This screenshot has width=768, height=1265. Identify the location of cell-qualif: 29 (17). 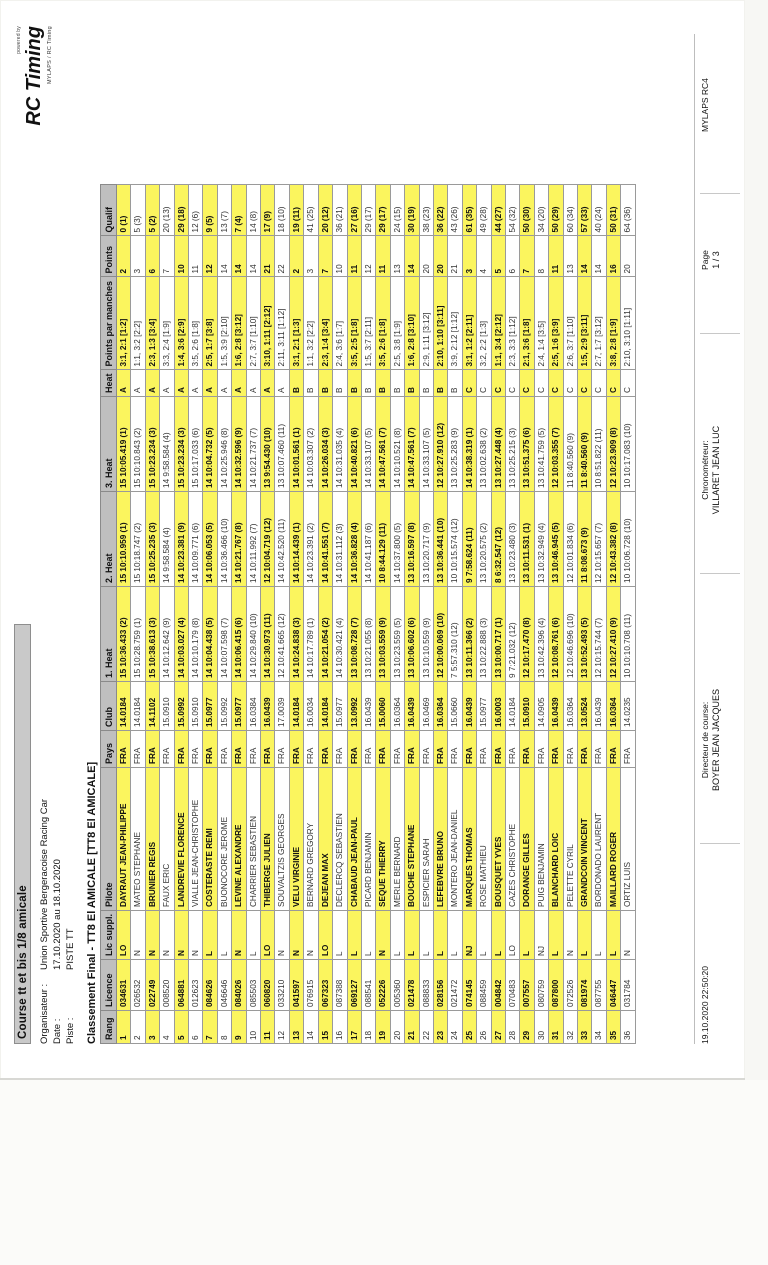
(368, 210).